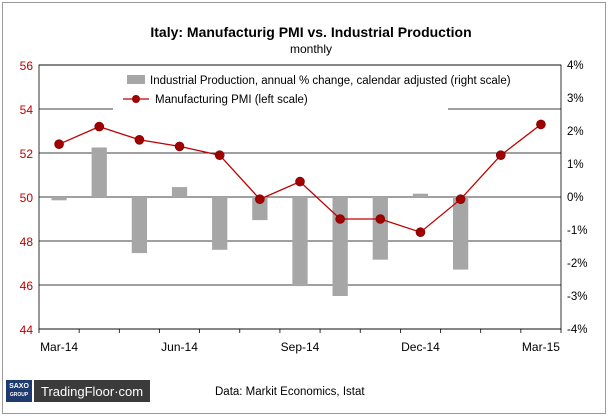 The height and width of the screenshot is (418, 608). Describe the element at coordinates (136, 79) in the screenshot. I see `legend-bar-swatch` at that location.